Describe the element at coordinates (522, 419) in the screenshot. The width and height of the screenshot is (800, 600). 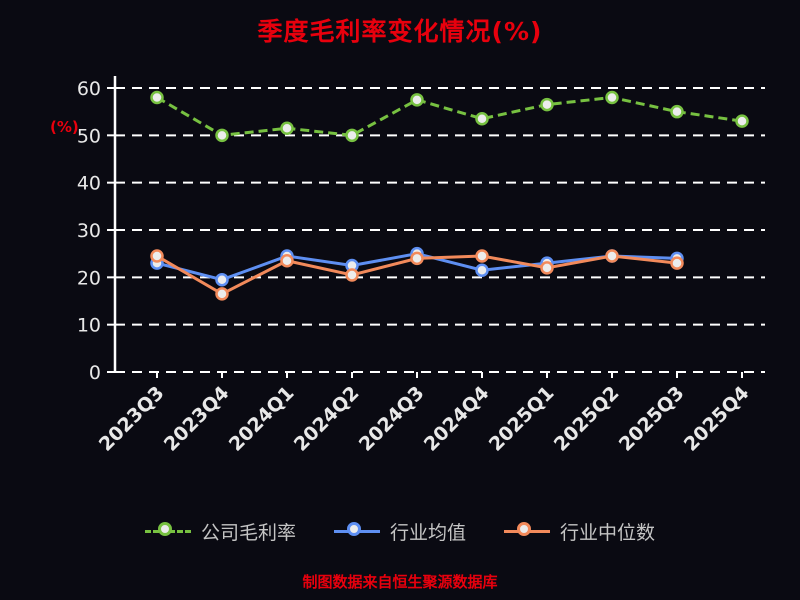
I see `x-tick-label: 2025Q1` at that location.